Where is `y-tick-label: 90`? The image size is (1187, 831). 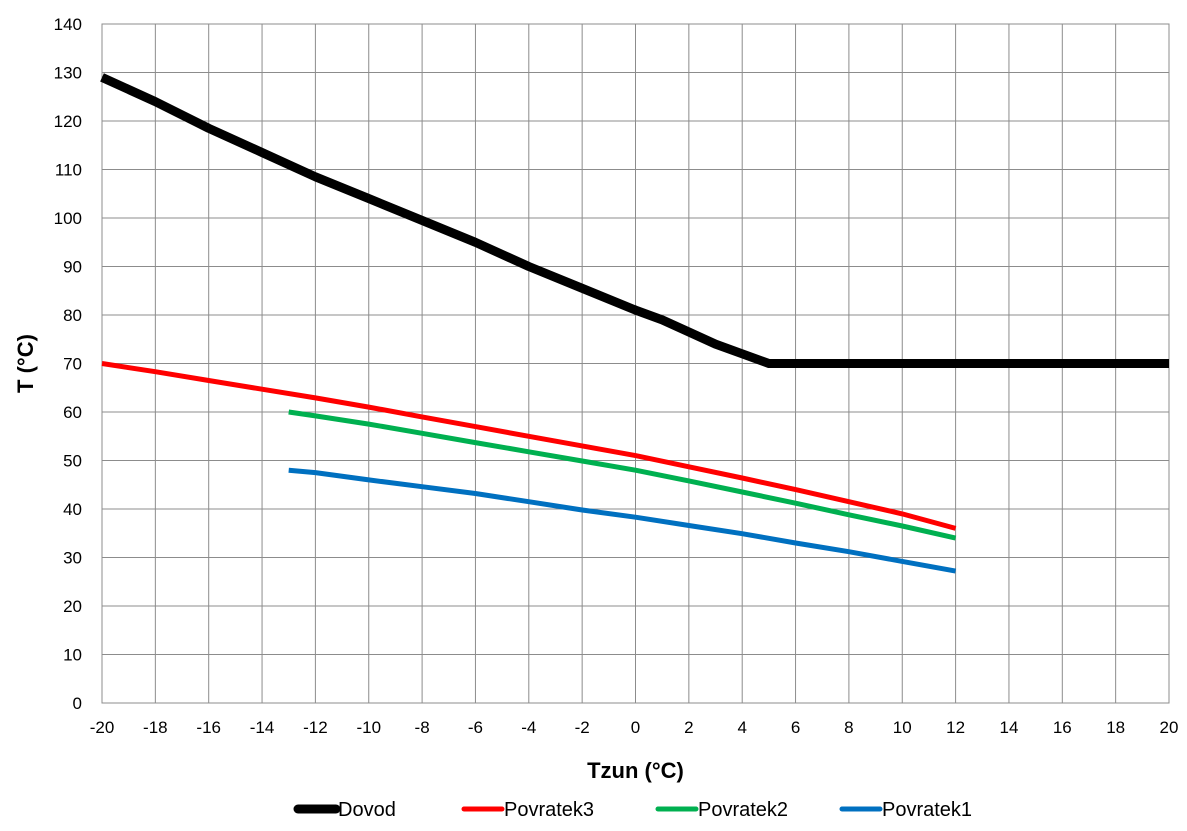
y-tick-label: 90 is located at coordinates (72, 267).